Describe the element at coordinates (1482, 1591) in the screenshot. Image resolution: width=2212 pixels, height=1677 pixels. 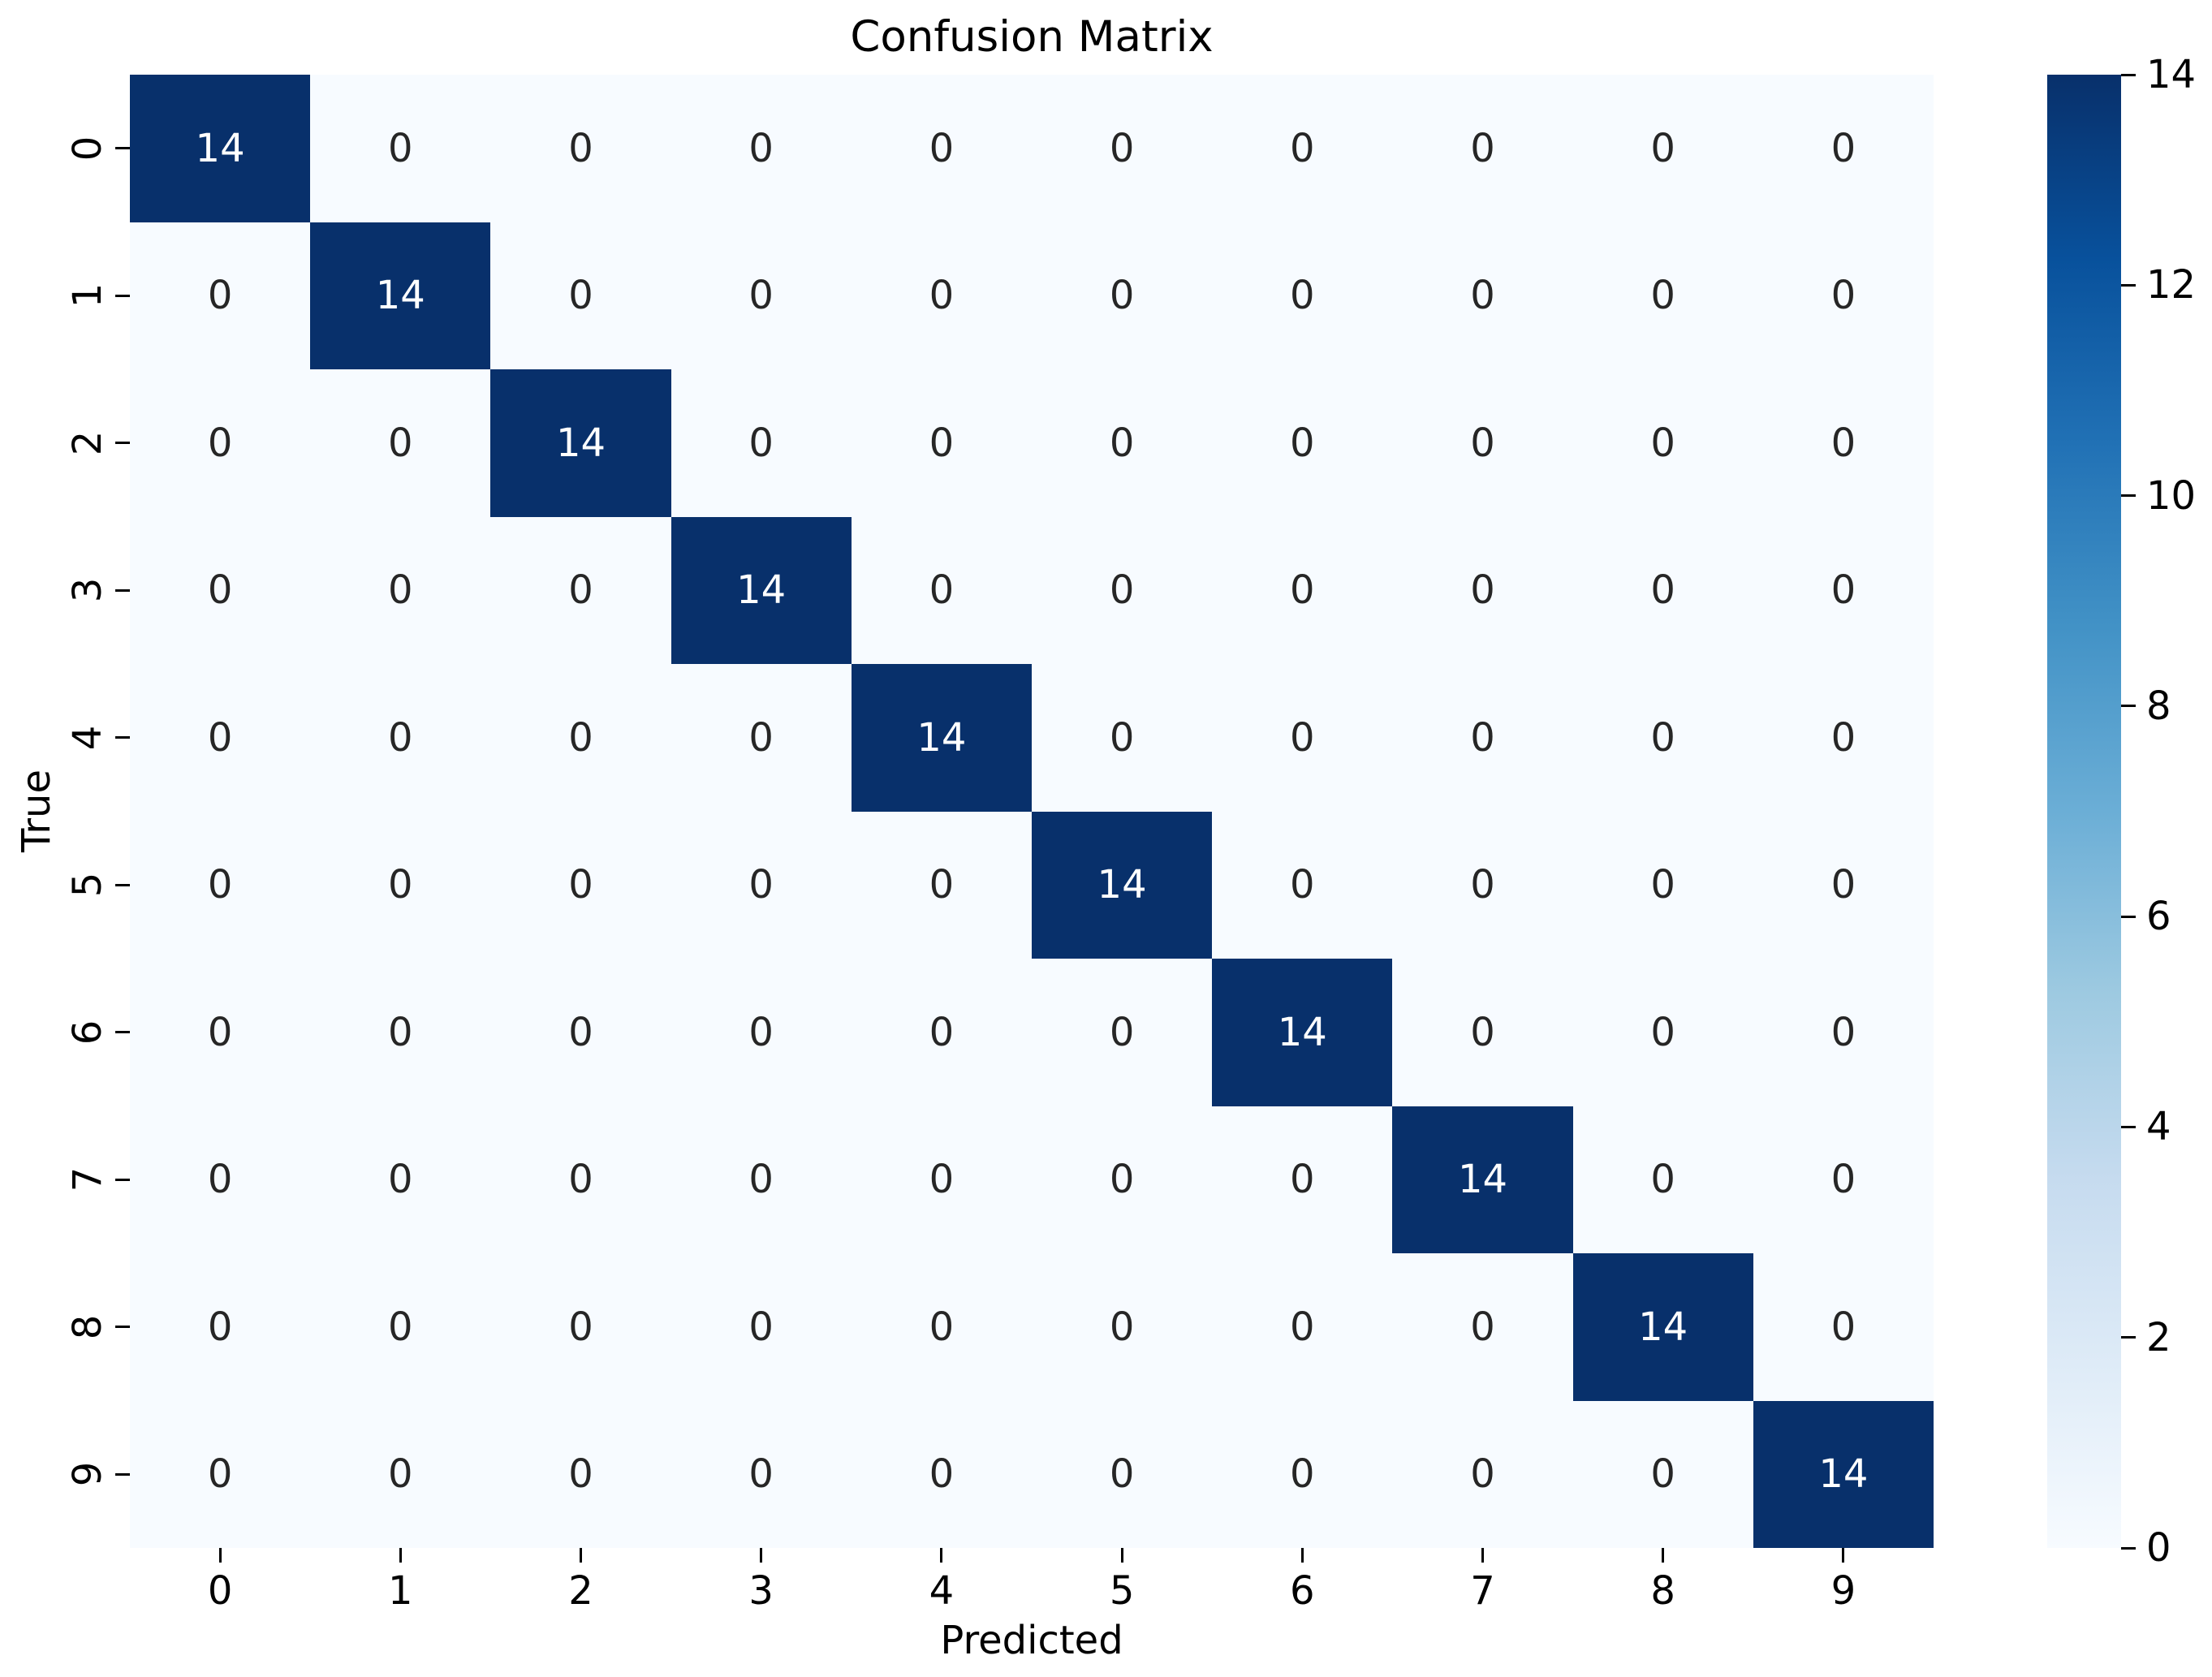
I see `x-tick-label: 7` at that location.